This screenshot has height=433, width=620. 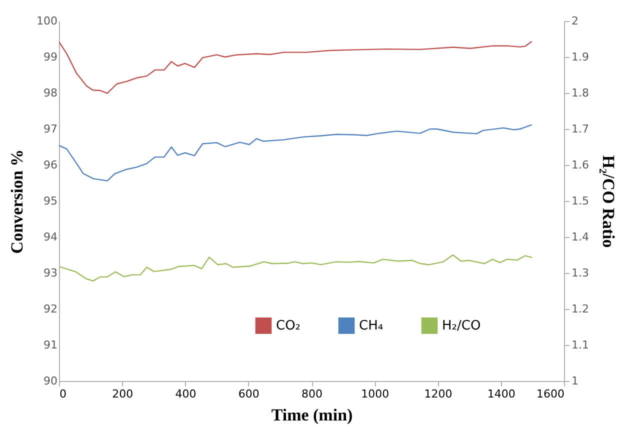 What do you see at coordinates (47, 21) in the screenshot?
I see `y-tick-label: 100` at bounding box center [47, 21].